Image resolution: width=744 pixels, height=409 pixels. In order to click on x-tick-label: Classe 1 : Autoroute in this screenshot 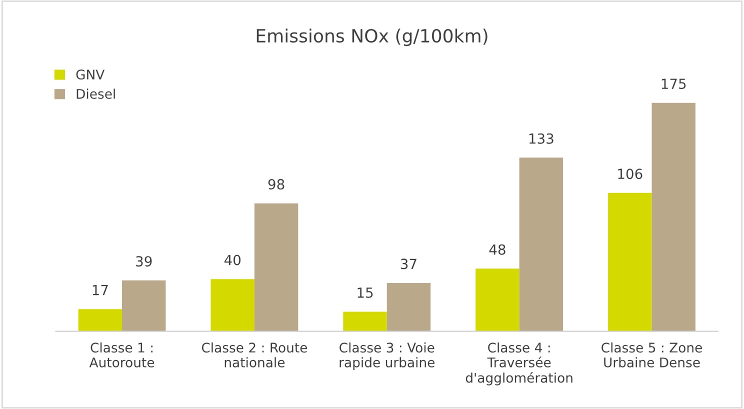, I will do `click(121, 355)`.